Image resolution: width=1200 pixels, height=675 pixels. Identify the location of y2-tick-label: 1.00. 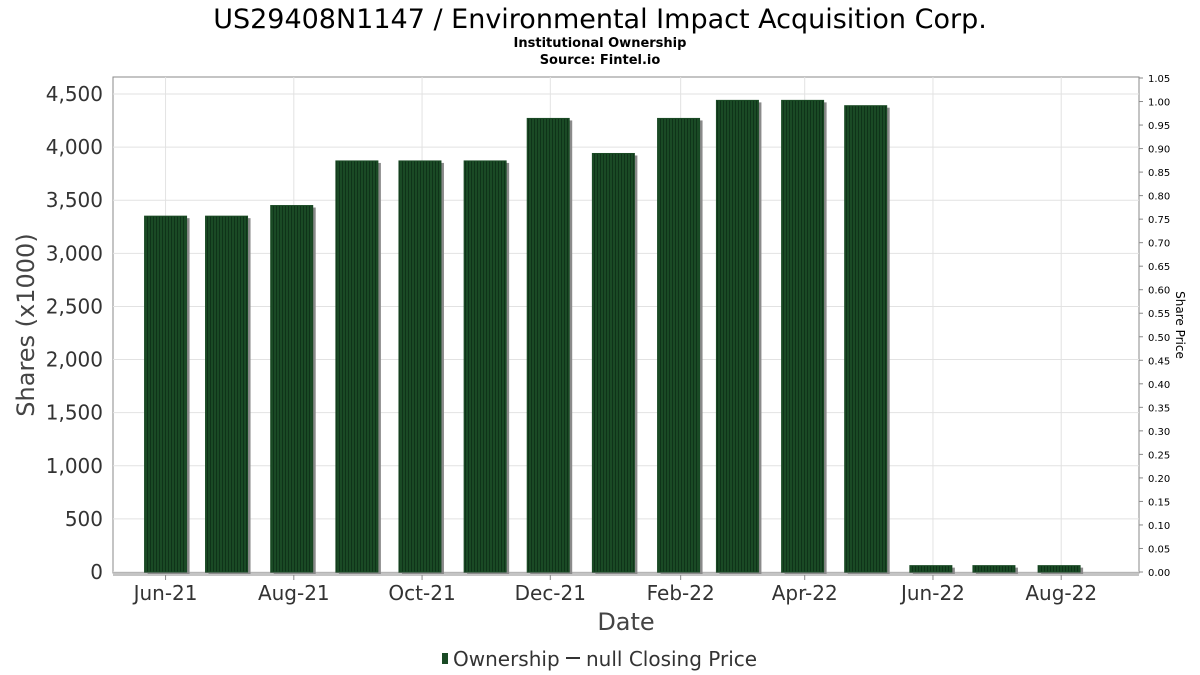
(1159, 103).